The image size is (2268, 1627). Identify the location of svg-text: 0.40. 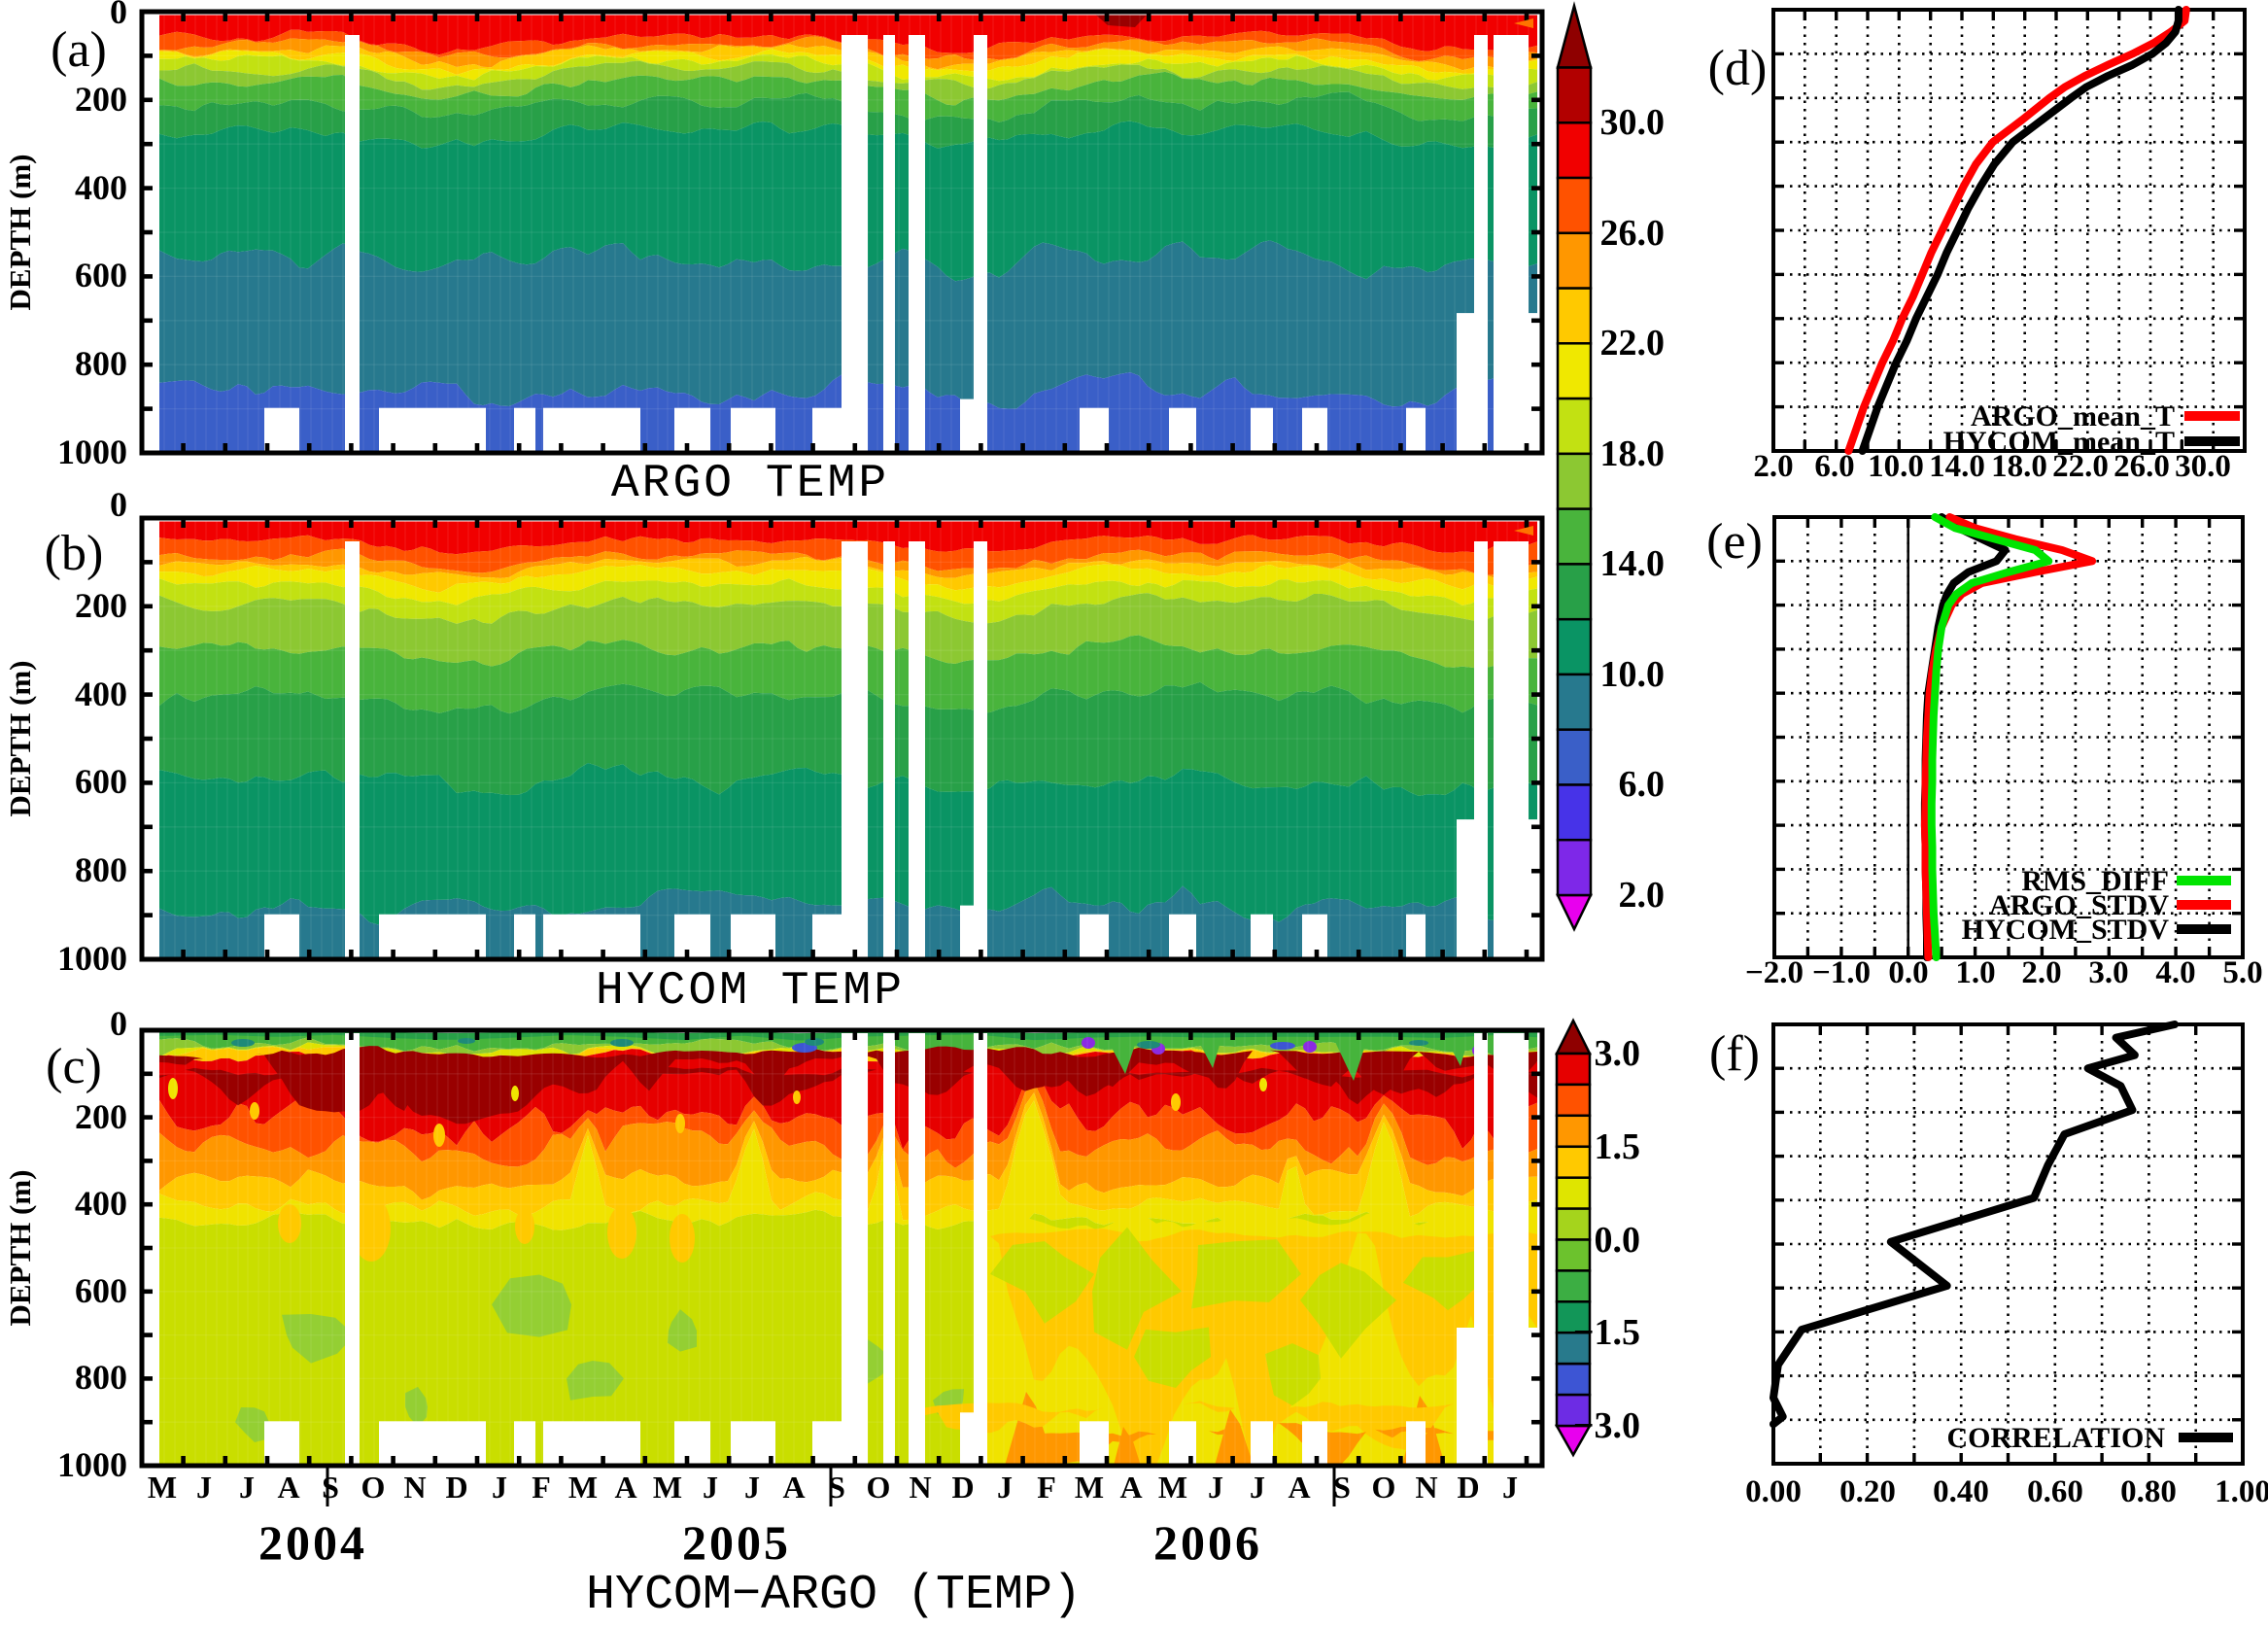
(1961, 1491).